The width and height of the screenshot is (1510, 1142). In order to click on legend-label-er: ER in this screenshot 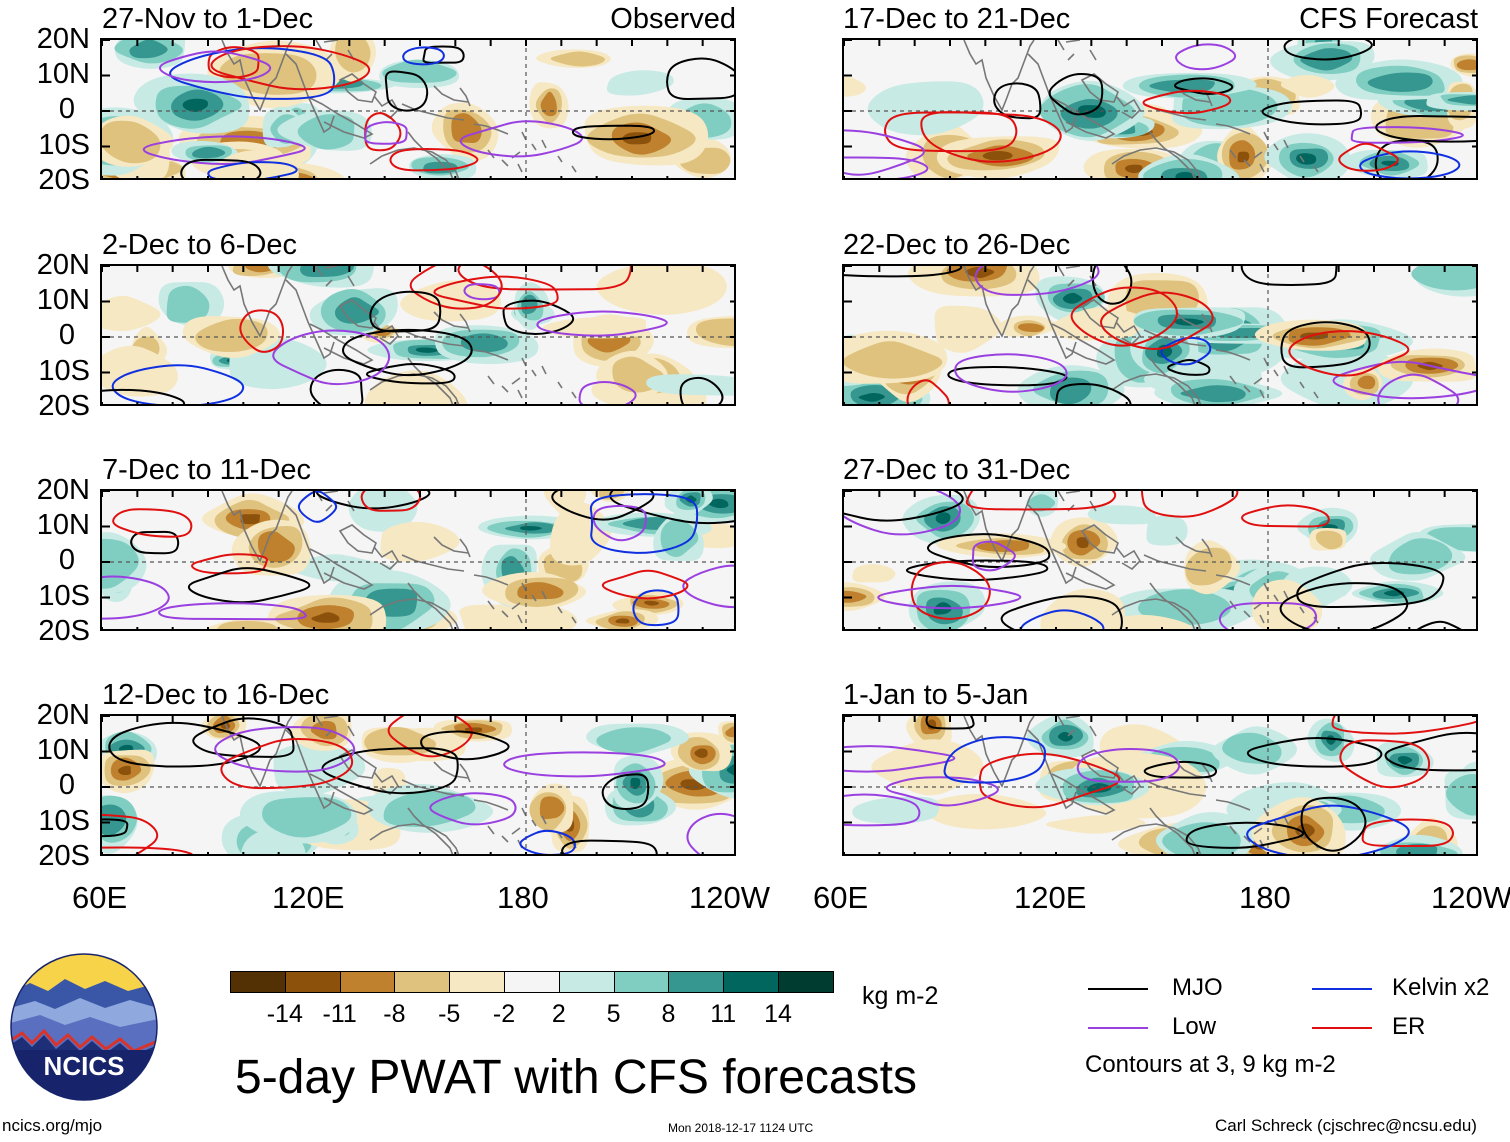, I will do `click(1409, 1026)`.